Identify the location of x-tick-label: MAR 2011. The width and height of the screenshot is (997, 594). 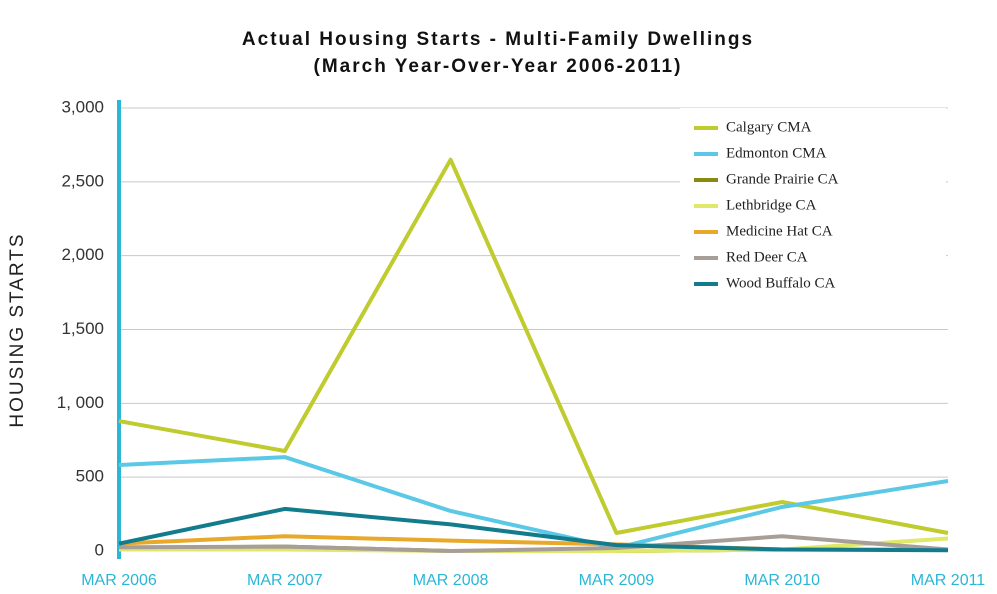
(948, 580).